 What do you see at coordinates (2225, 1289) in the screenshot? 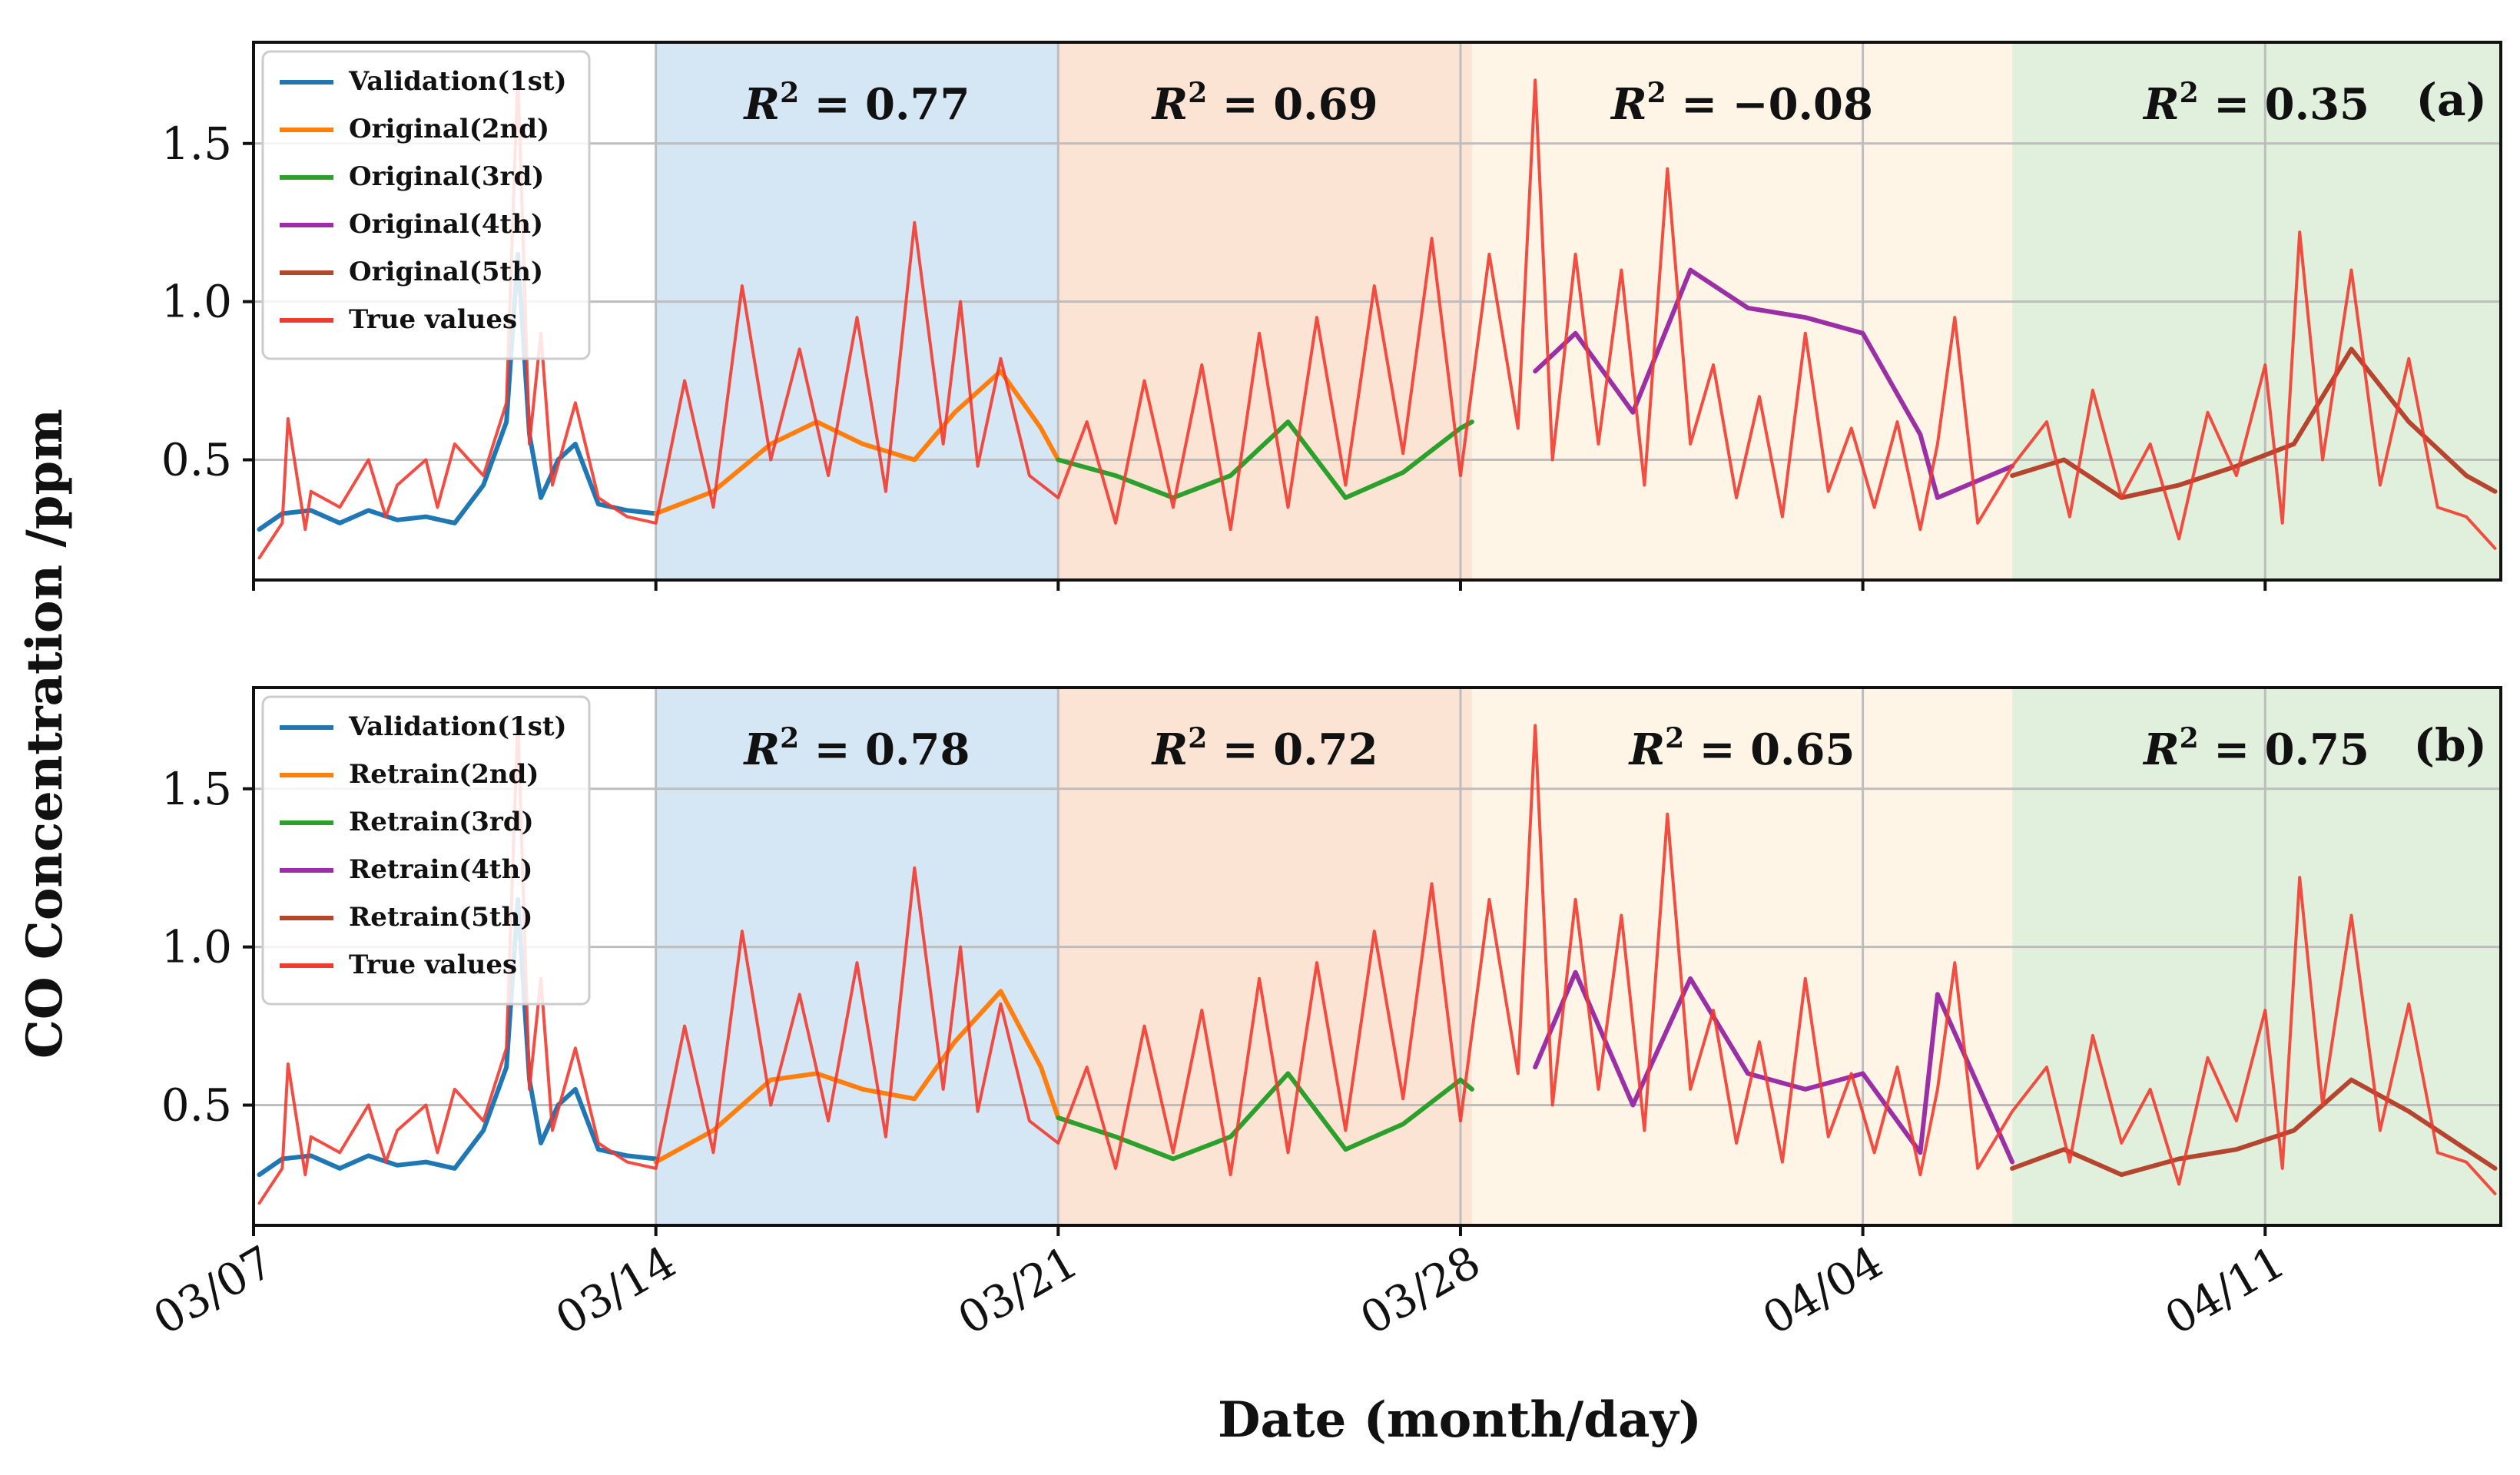
I see `x-tick-label: 04/11` at bounding box center [2225, 1289].